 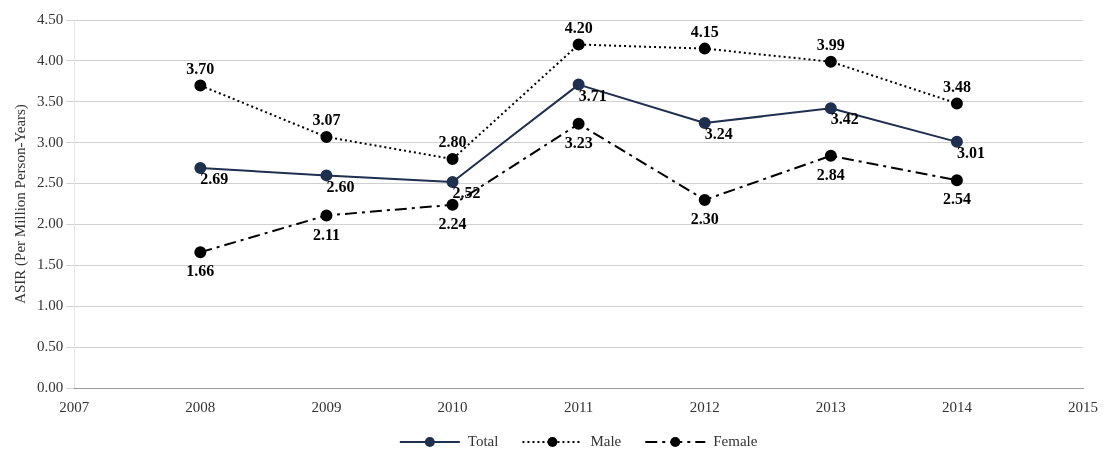 I want to click on legend-label: Male, so click(x=606, y=440).